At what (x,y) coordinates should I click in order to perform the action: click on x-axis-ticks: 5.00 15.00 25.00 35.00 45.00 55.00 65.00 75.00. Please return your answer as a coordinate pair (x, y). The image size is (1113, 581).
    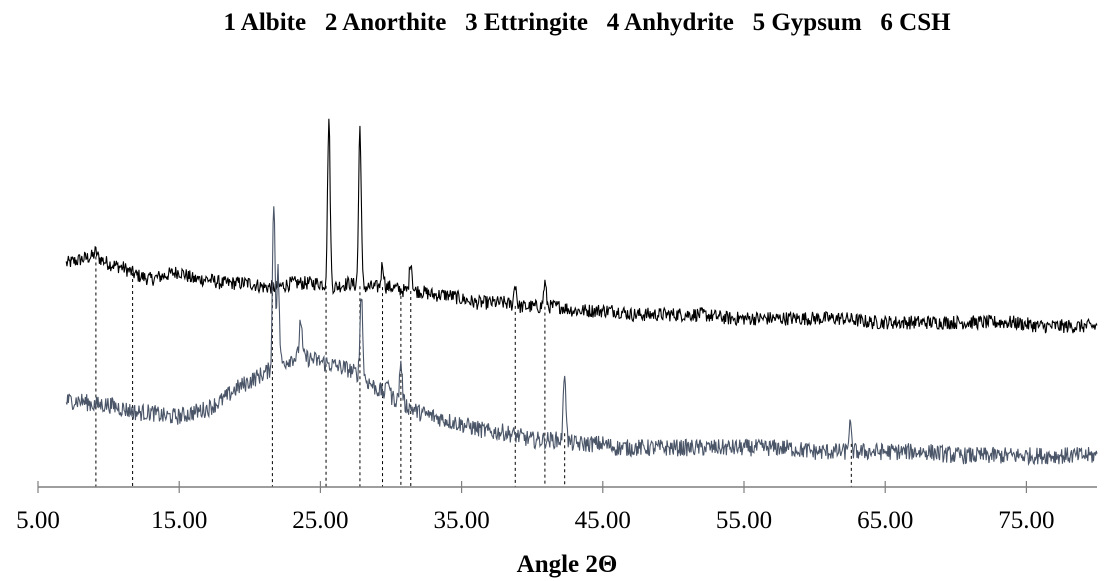
    Looking at the image, I should click on (535, 507).